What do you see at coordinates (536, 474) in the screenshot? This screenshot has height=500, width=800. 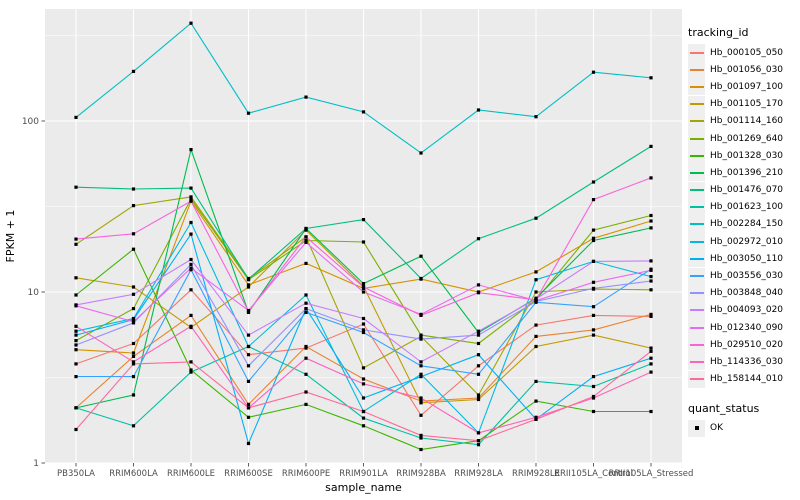 I see `x-tick-label: RRIM928LE` at bounding box center [536, 474].